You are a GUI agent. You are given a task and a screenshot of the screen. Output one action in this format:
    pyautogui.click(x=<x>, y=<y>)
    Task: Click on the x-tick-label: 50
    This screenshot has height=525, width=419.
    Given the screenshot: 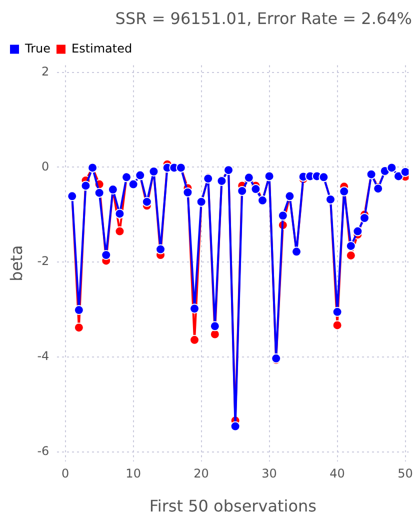 What is the action you would take?
    pyautogui.click(x=405, y=473)
    